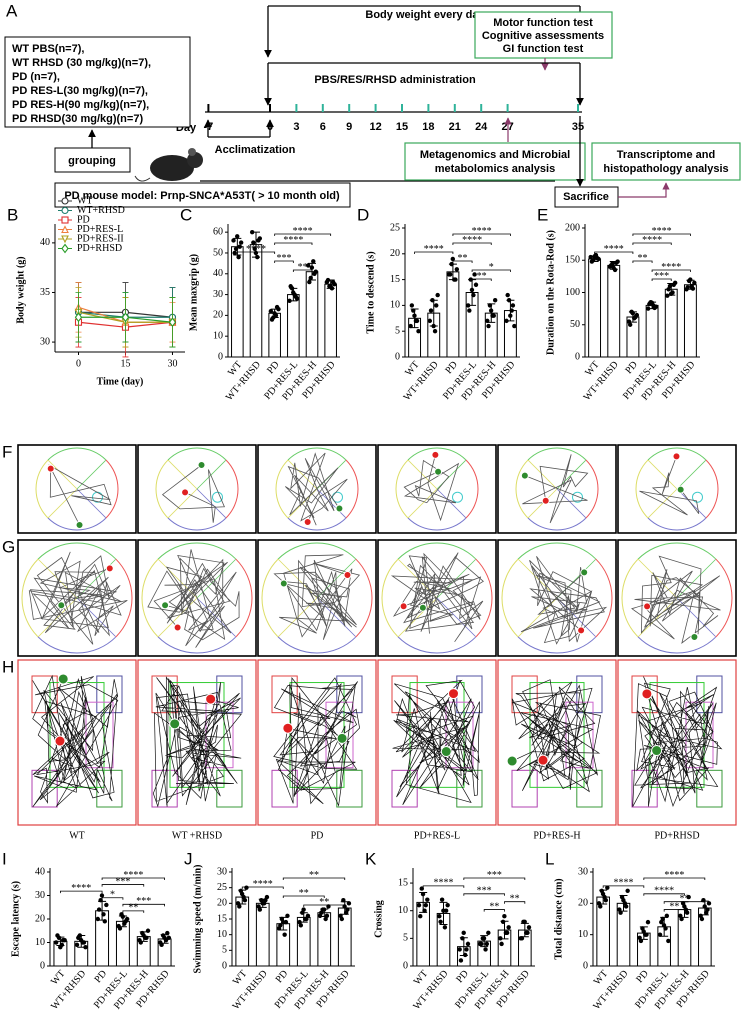 The height and width of the screenshot is (1015, 743). What do you see at coordinates (402, 127) in the screenshot?
I see `day-tick-label: 15` at bounding box center [402, 127].